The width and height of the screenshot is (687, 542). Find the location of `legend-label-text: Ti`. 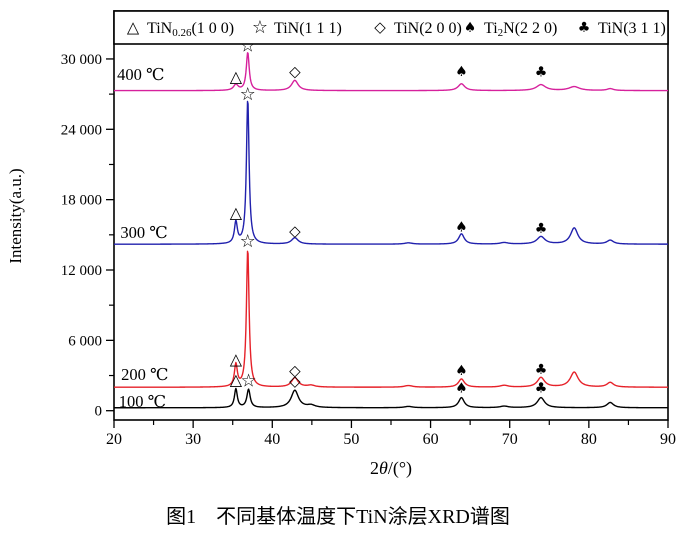

legend-label-text: Ti is located at coordinates (491, 28).